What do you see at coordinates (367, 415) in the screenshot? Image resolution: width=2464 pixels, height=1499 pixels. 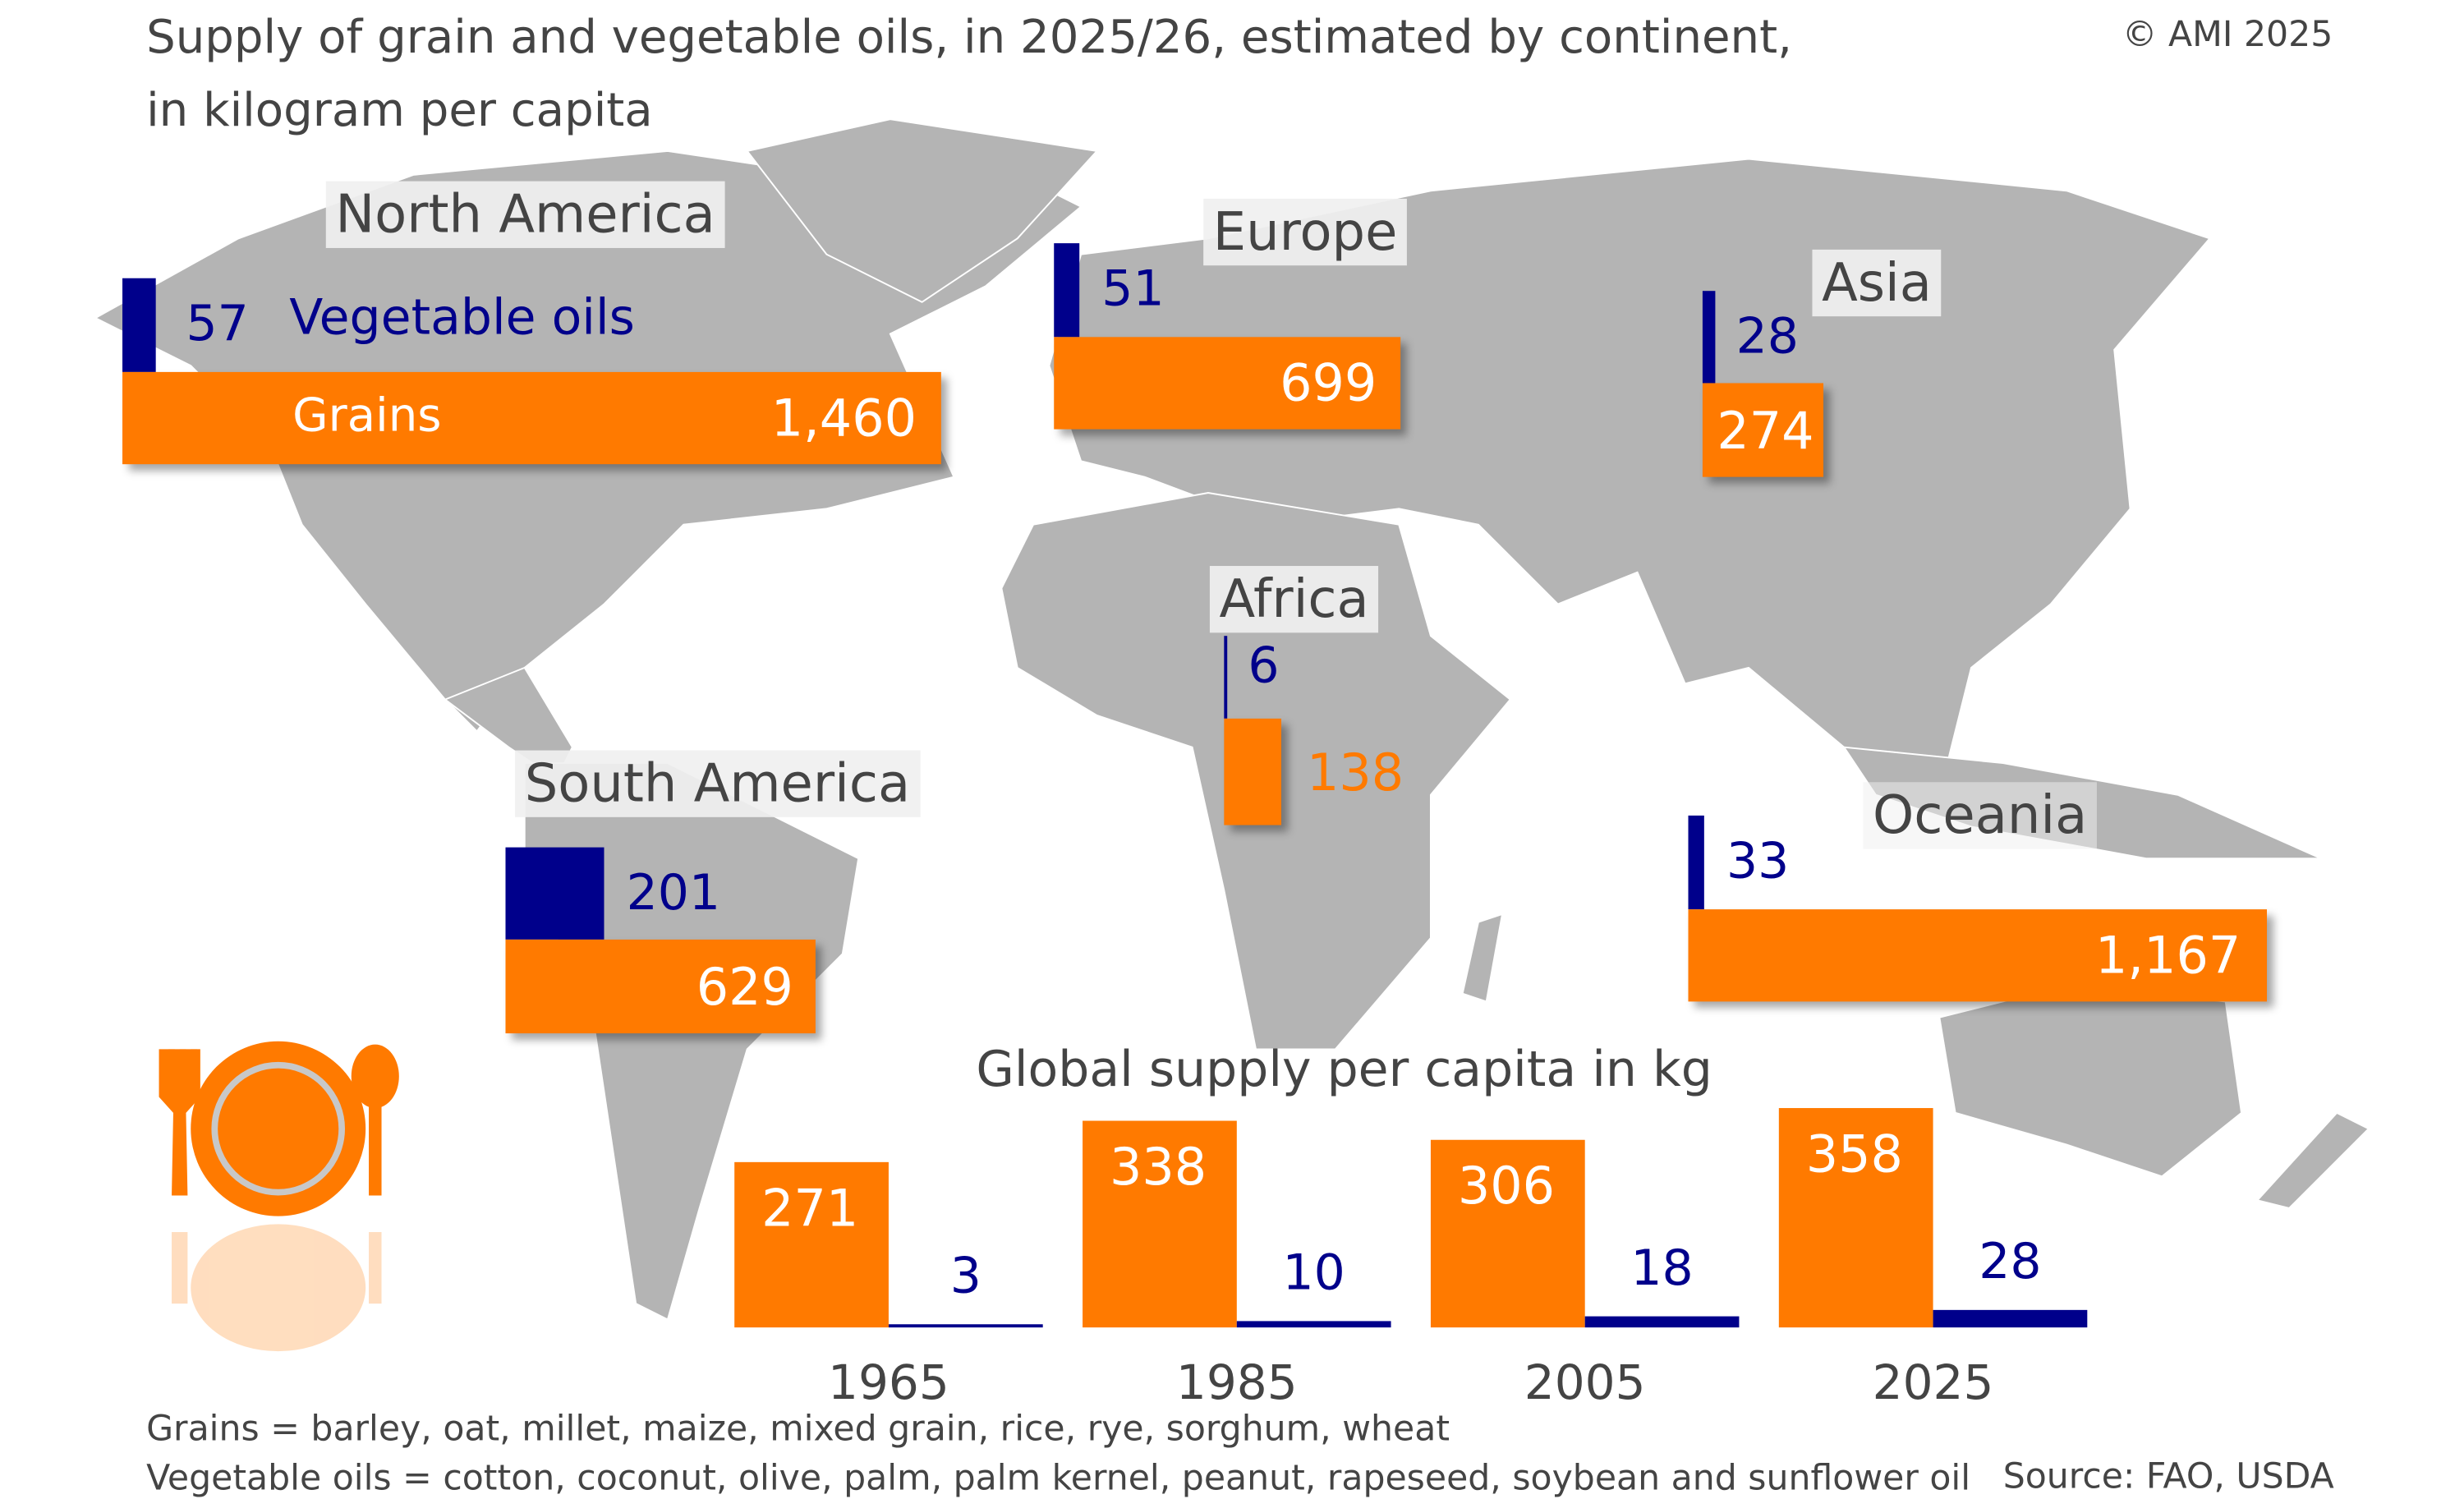 I see `legend-grains: Grains` at bounding box center [367, 415].